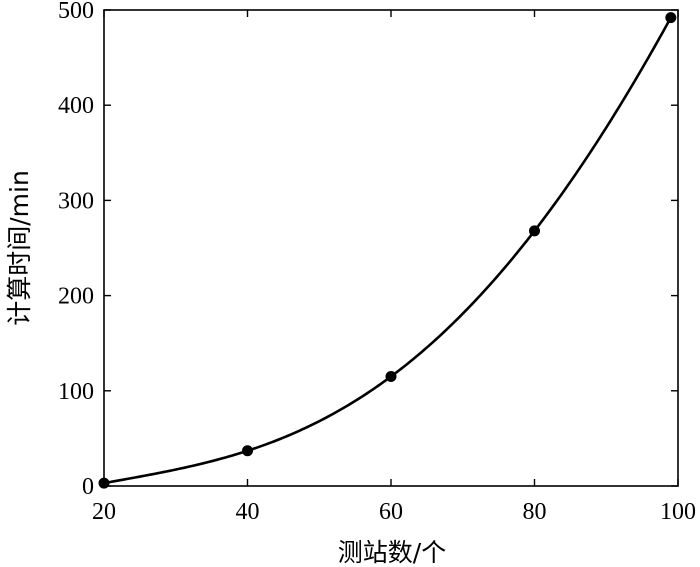  Describe the element at coordinates (535, 512) in the screenshot. I see `x-tick-label: 80` at that location.